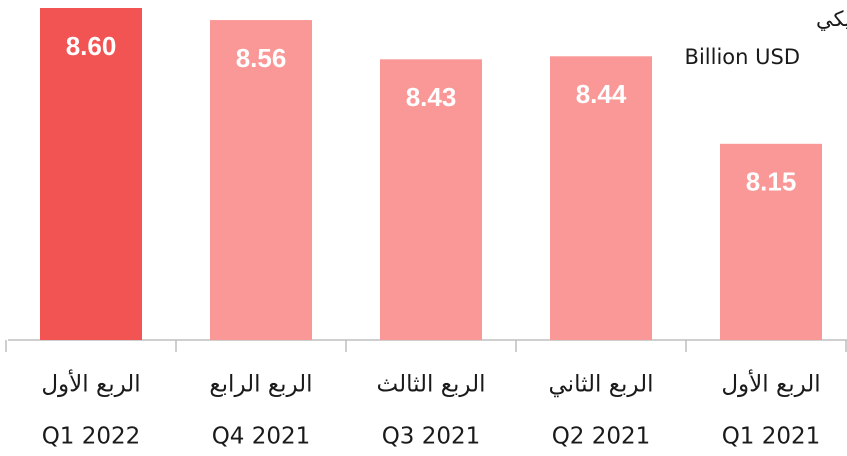  Describe the element at coordinates (261, 437) in the screenshot. I see `x-tick-label-en: Q4 2021` at that location.